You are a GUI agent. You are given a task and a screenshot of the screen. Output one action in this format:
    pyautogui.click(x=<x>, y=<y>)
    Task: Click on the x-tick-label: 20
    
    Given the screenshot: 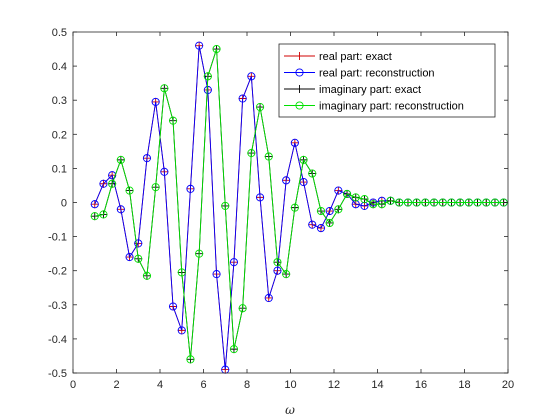 What is the action you would take?
    pyautogui.click(x=508, y=385)
    